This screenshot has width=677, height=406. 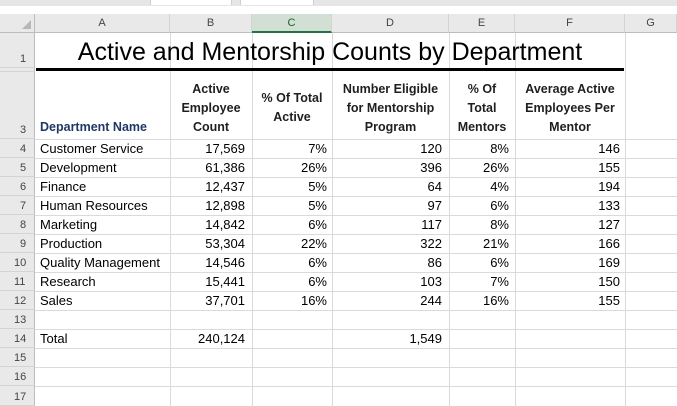 I want to click on cell-pct-active: 7%, so click(x=317, y=148).